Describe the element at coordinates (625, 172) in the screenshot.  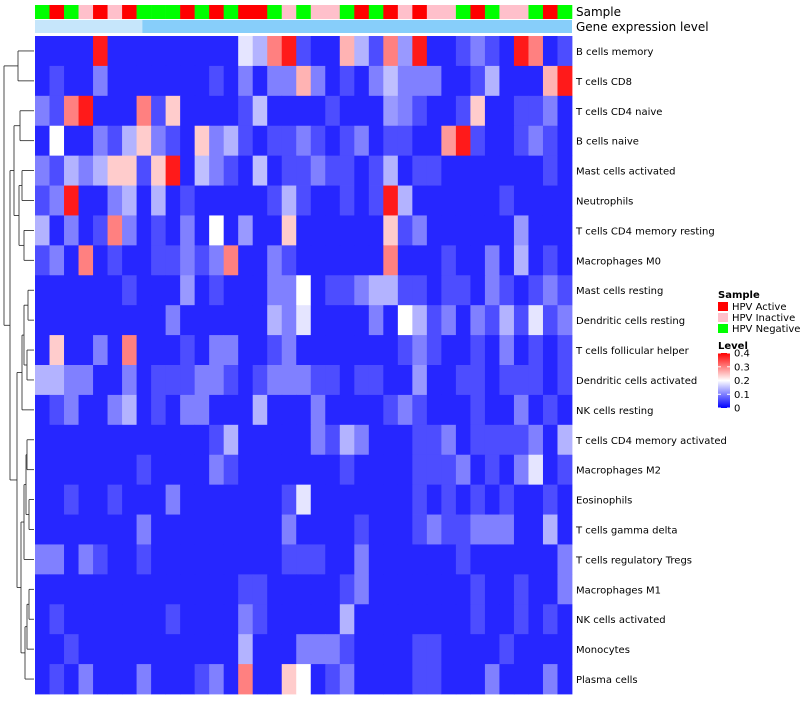
I see `row-label: Mast cells activated` at that location.